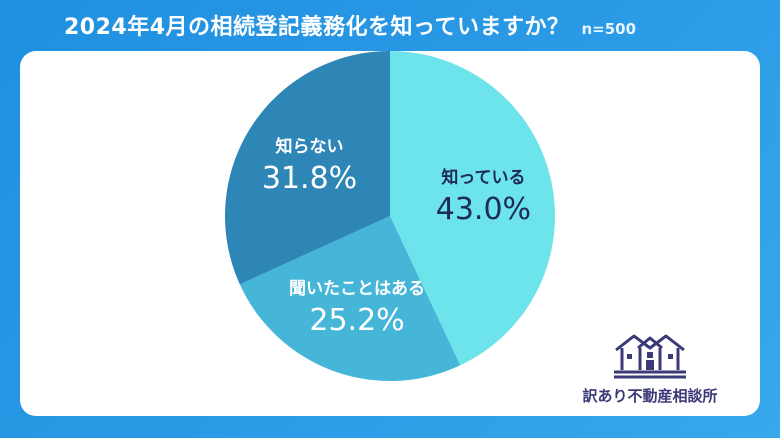 The height and width of the screenshot is (438, 780). What do you see at coordinates (482, 177) in the screenshot?
I see `slice-label-1: 知っている` at bounding box center [482, 177].